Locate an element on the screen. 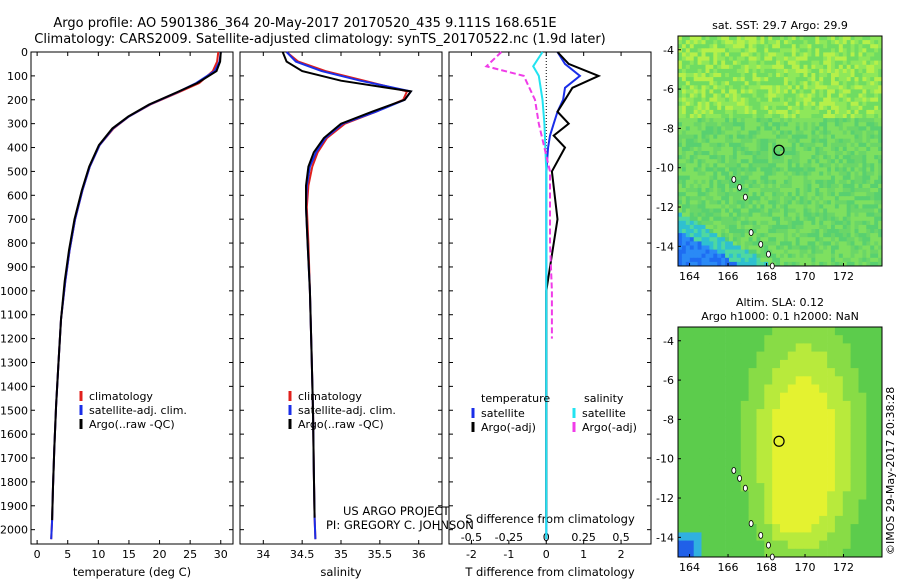  x-tick-label: -1 is located at coordinates (508, 554).